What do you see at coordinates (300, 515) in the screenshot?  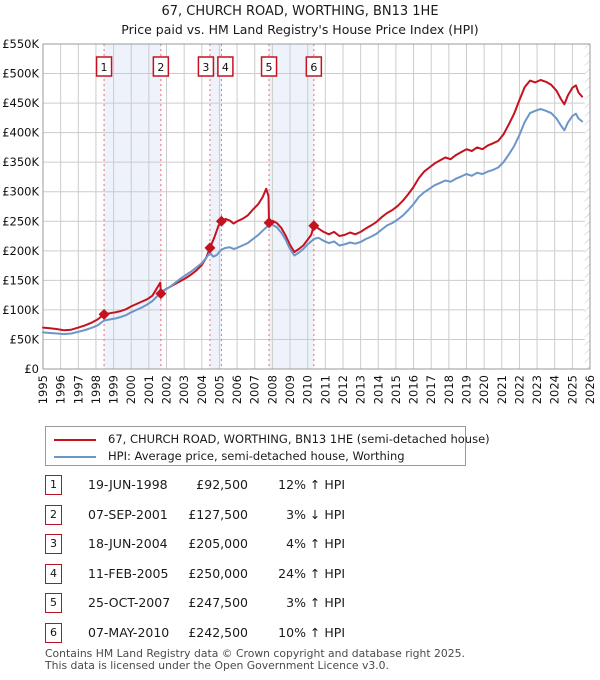 I see `transaction-row: 2 07-SEP-2001 £127,500 3% ↓ HPI` at bounding box center [300, 515].